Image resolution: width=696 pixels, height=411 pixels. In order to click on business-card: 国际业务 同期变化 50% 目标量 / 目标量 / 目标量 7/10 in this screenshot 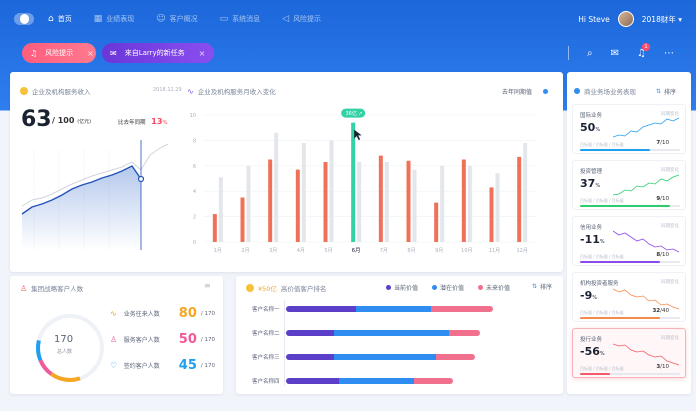, I will do `click(629, 129)`.